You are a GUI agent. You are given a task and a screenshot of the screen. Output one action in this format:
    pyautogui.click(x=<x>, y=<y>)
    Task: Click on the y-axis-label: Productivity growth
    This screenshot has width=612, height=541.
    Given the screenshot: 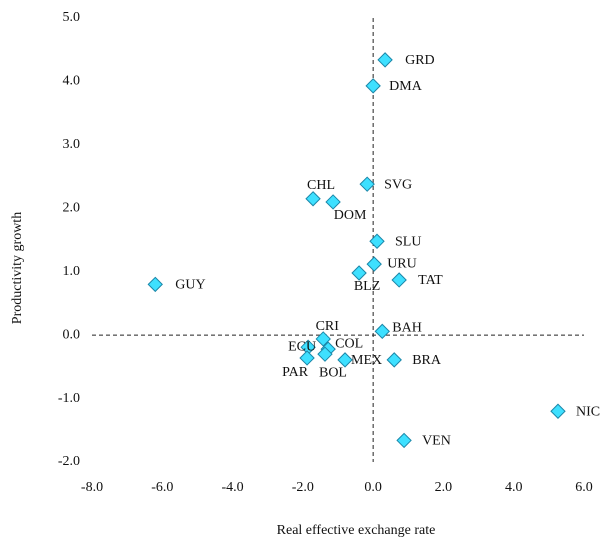 What is the action you would take?
    pyautogui.click(x=17, y=268)
    